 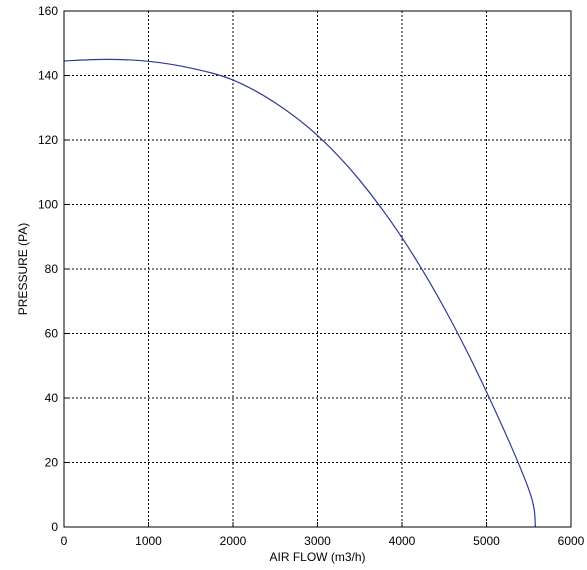 I want to click on y-tick-label: 100, so click(x=48, y=205).